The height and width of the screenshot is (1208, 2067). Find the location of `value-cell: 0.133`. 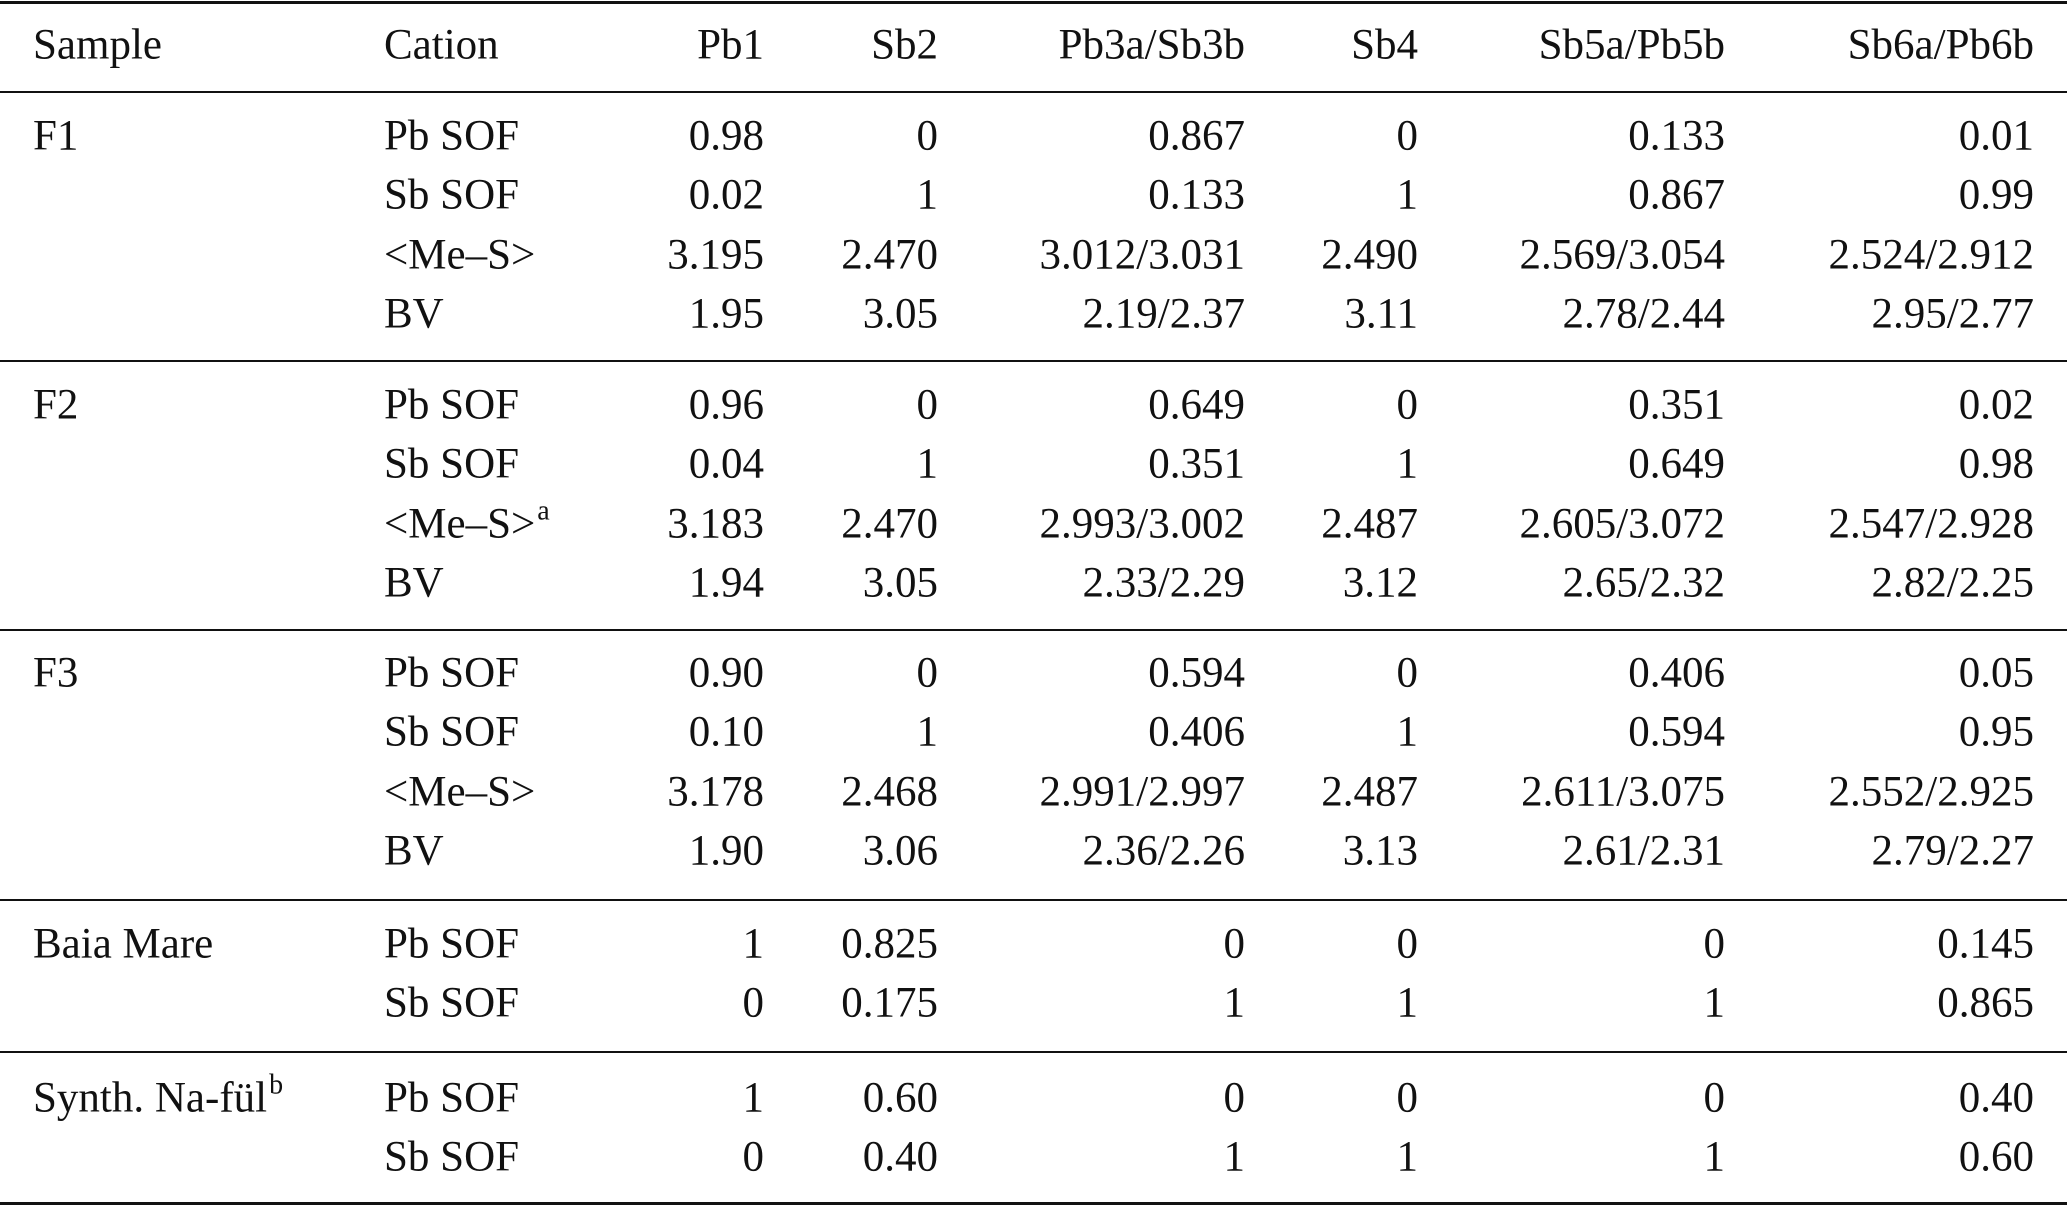

value-cell: 0.133 is located at coordinates (1196, 195).